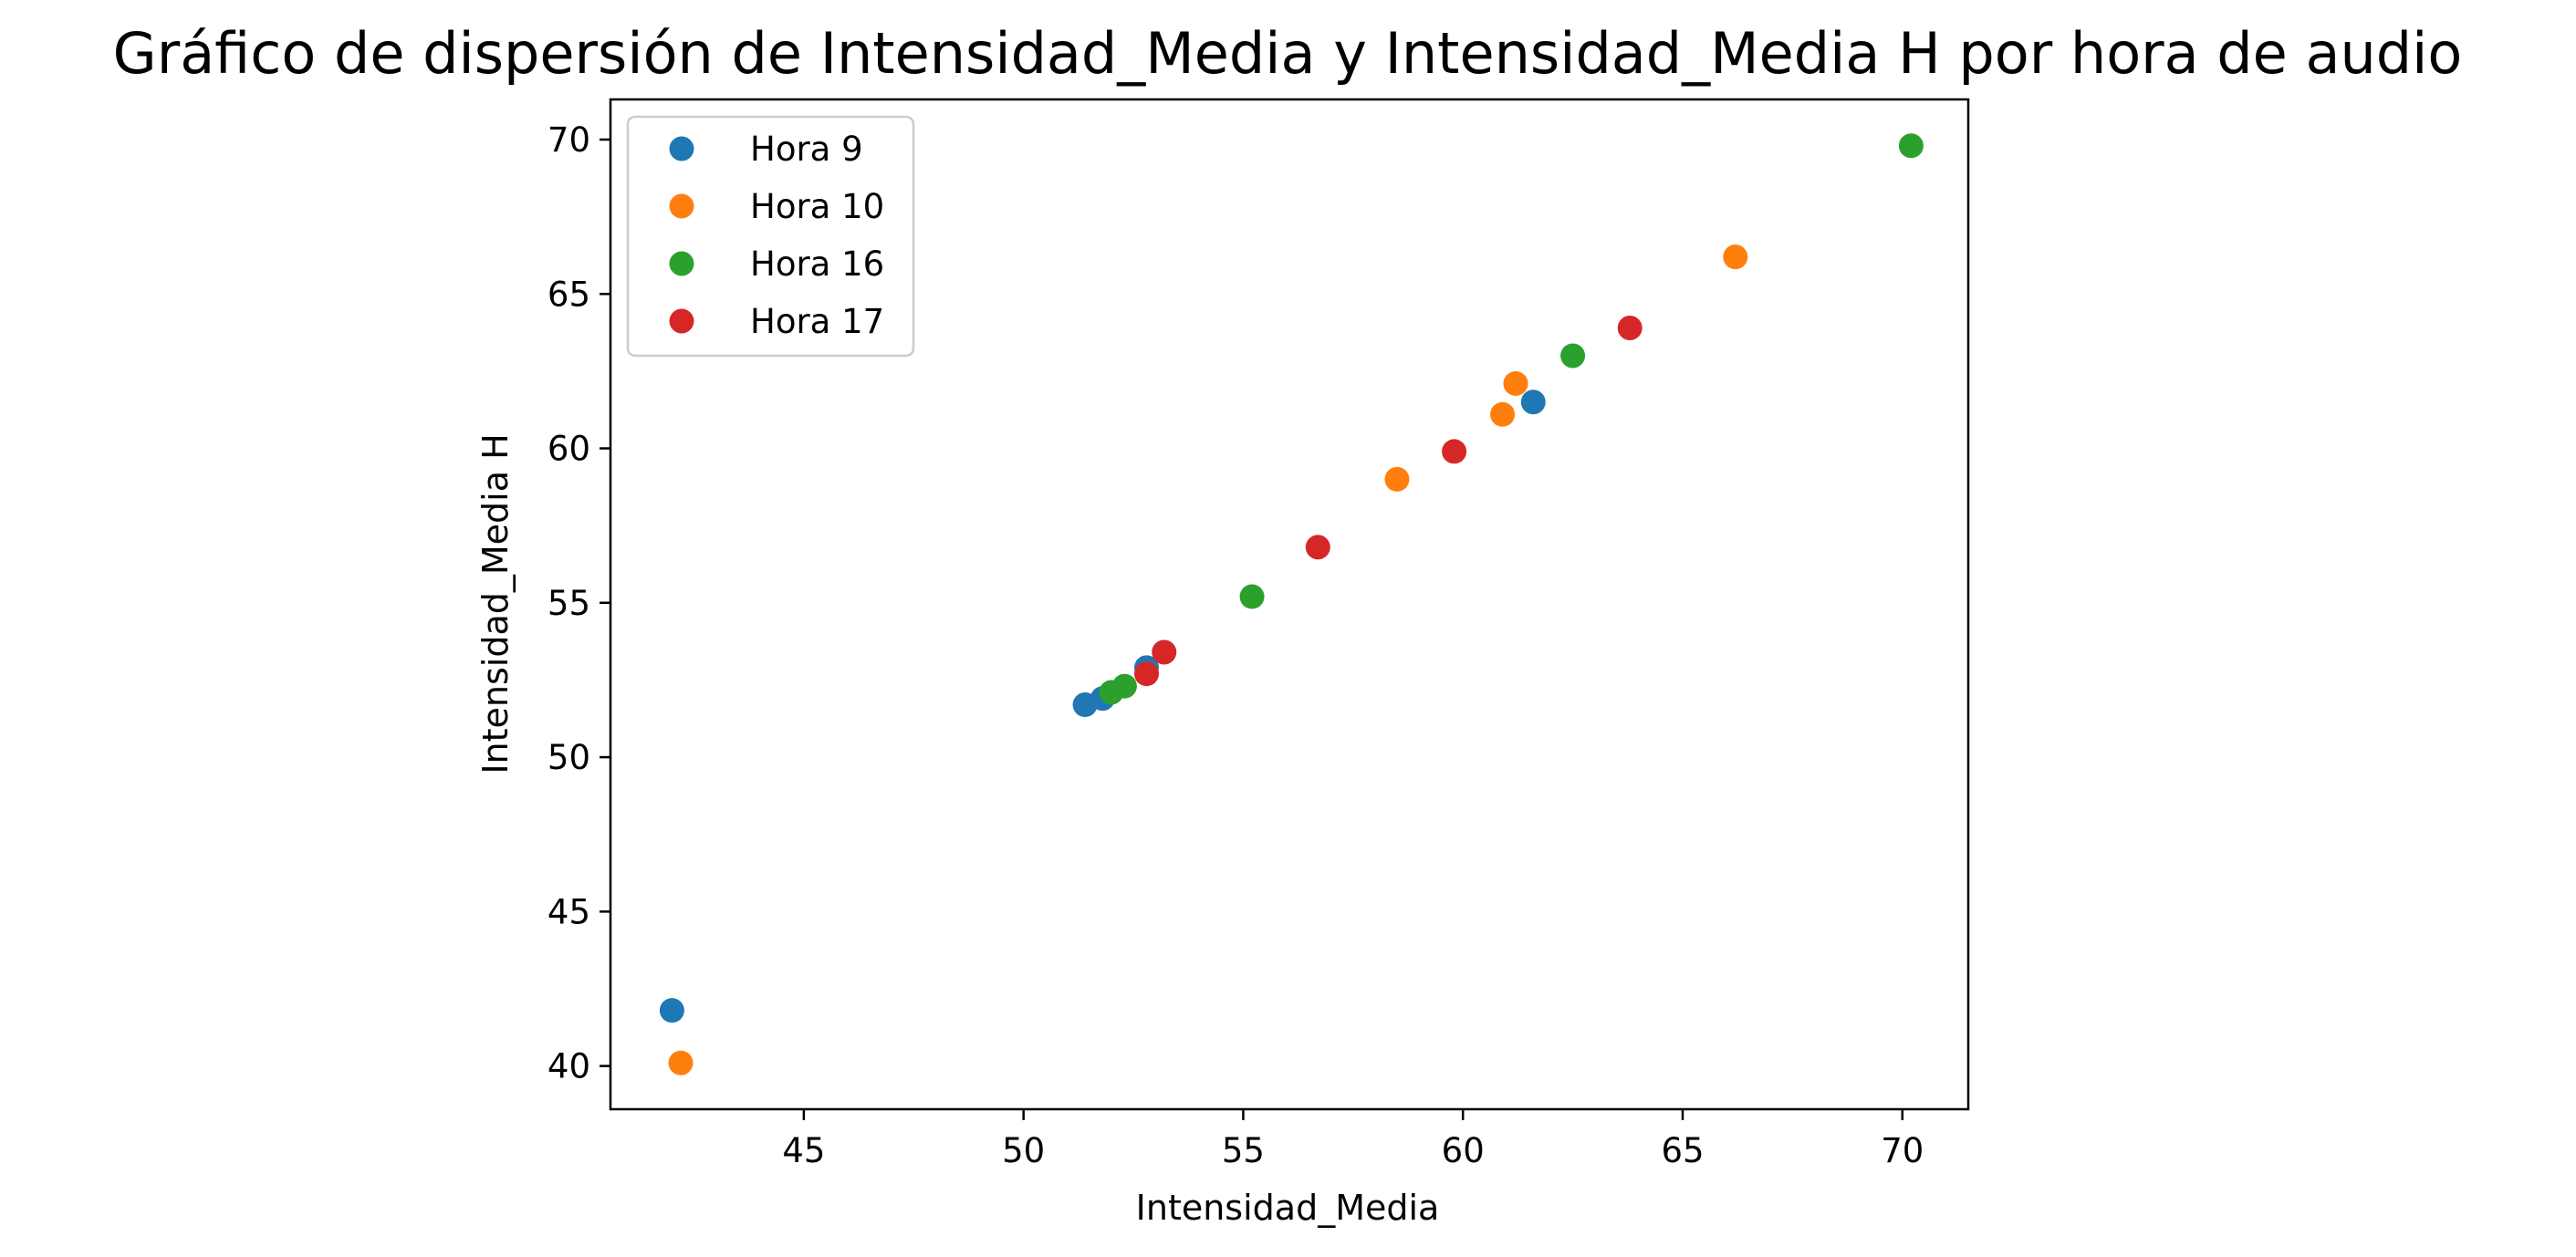 The height and width of the screenshot is (1257, 2576). What do you see at coordinates (817, 321) in the screenshot?
I see `legend-label: Hora 17` at bounding box center [817, 321].